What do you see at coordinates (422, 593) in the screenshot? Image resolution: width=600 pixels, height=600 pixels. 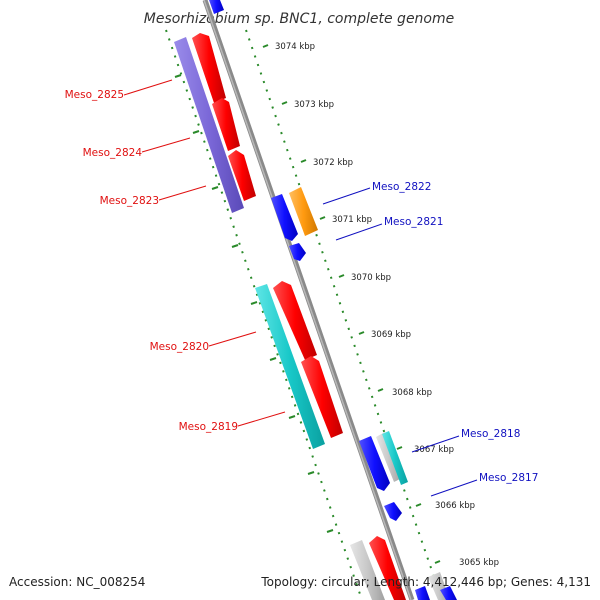 I see `gene-bottom-blue` at bounding box center [422, 593].